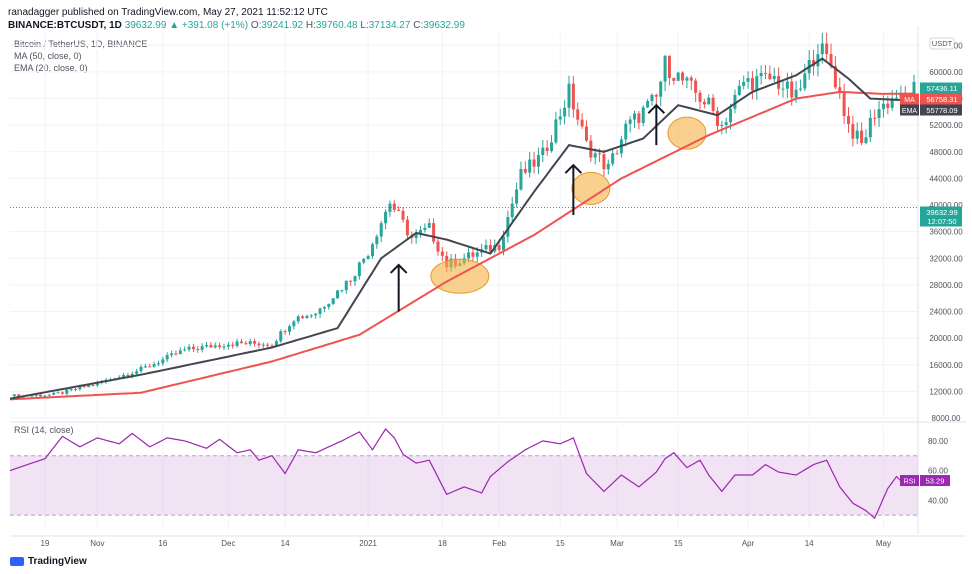  I want to click on price-tick-label: 8000.00, so click(946, 418).